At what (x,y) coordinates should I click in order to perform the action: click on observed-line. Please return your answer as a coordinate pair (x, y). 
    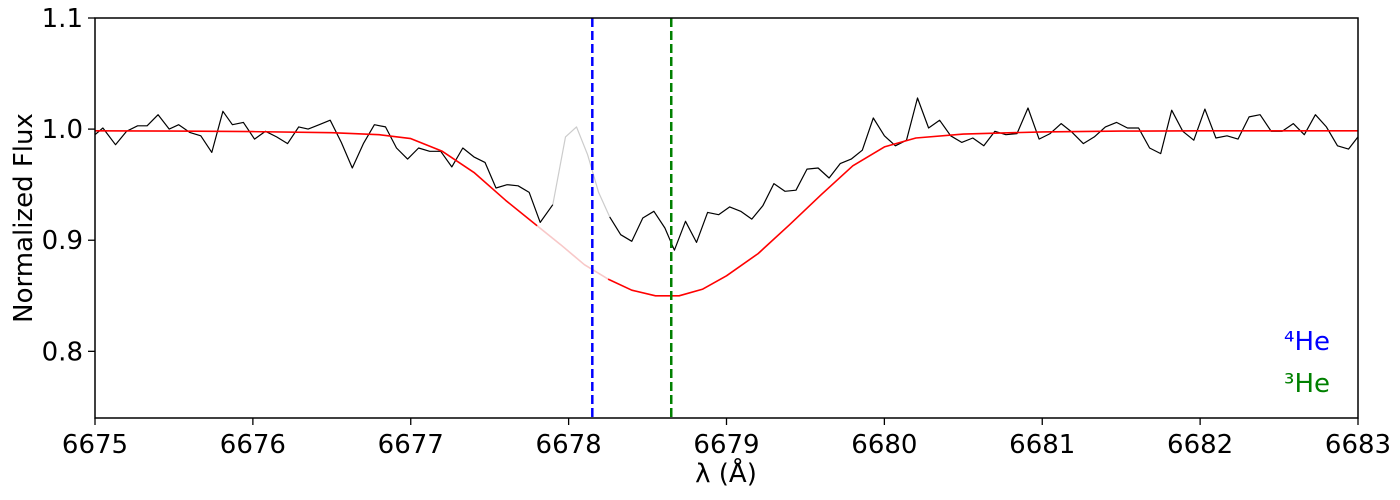
    Looking at the image, I should click on (324, 166).